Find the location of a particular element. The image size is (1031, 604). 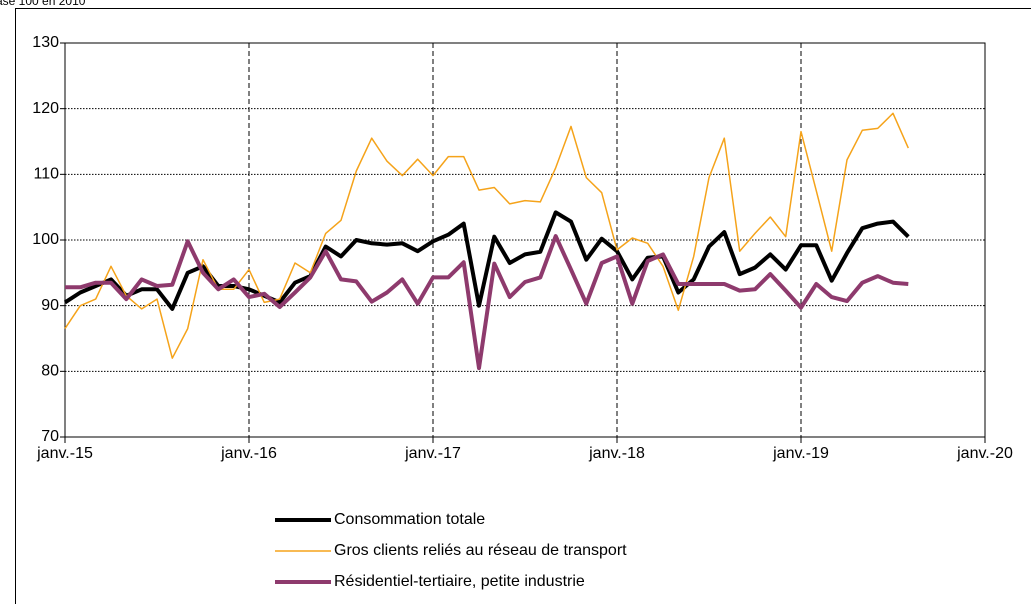

x-tick-label: janv.-20 is located at coordinates (984, 453).